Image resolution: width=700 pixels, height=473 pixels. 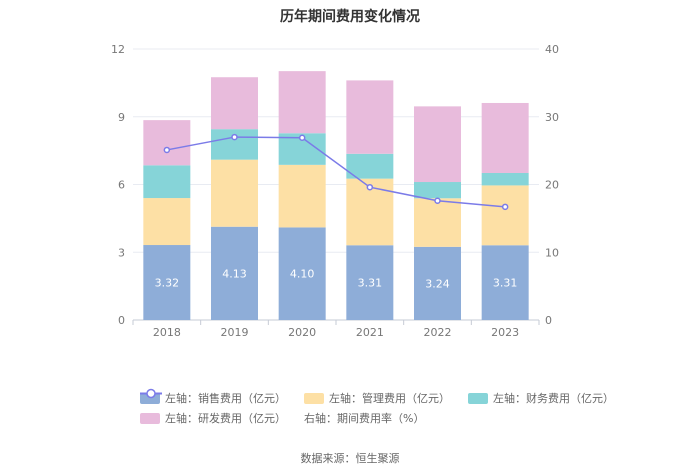 What do you see at coordinates (548, 320) in the screenshot?
I see `right-tick-label: 0` at bounding box center [548, 320].